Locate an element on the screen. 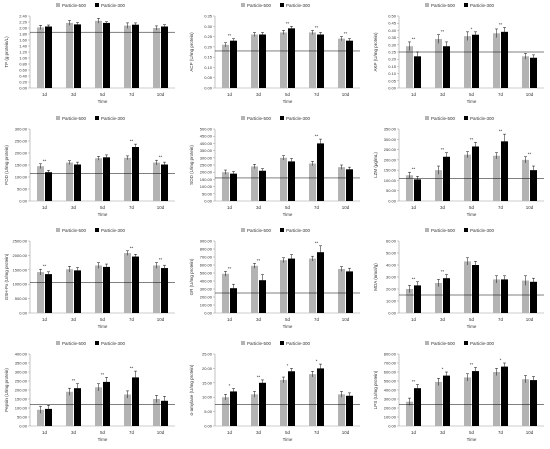  significance-mark: * is located at coordinates (443, 369).